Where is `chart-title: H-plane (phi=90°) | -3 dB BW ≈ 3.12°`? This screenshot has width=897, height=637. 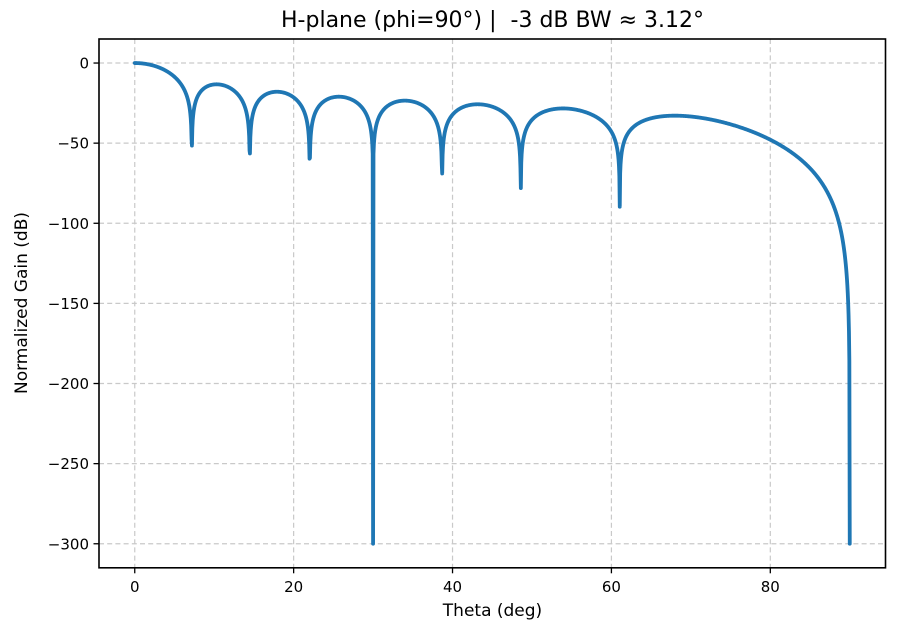 chart-title: H-plane (phi=90°) | -3 dB BW ≈ 3.12° is located at coordinates (492, 20).